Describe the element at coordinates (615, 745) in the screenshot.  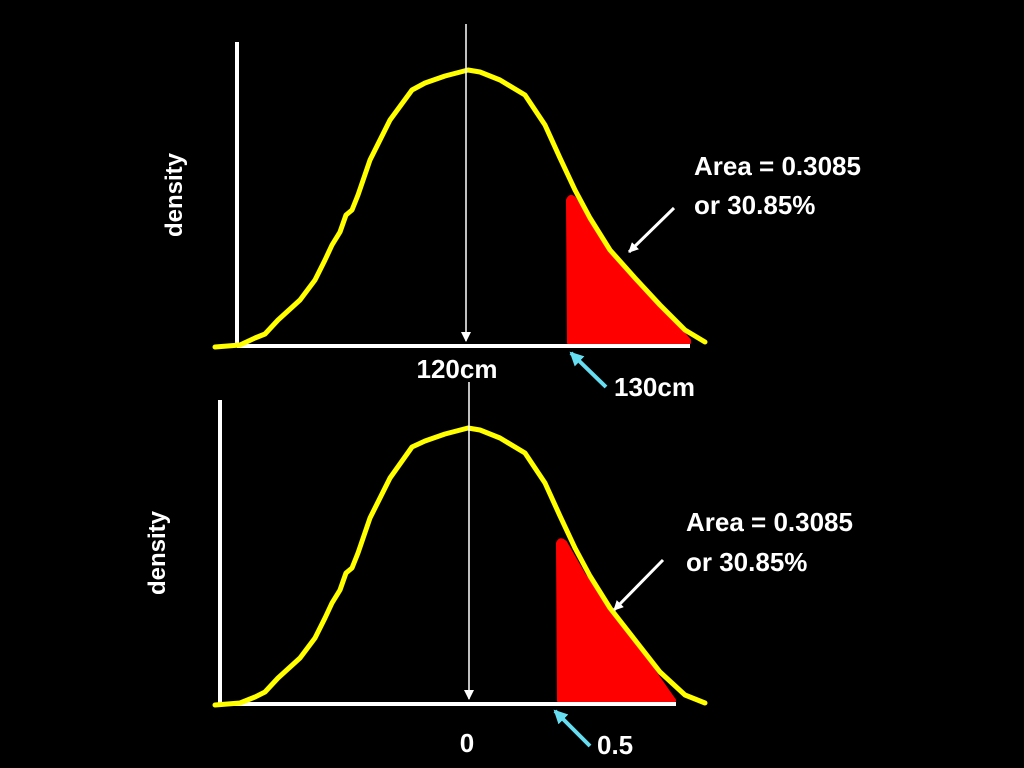
I see `cutoff-label: 0.5` at that location.